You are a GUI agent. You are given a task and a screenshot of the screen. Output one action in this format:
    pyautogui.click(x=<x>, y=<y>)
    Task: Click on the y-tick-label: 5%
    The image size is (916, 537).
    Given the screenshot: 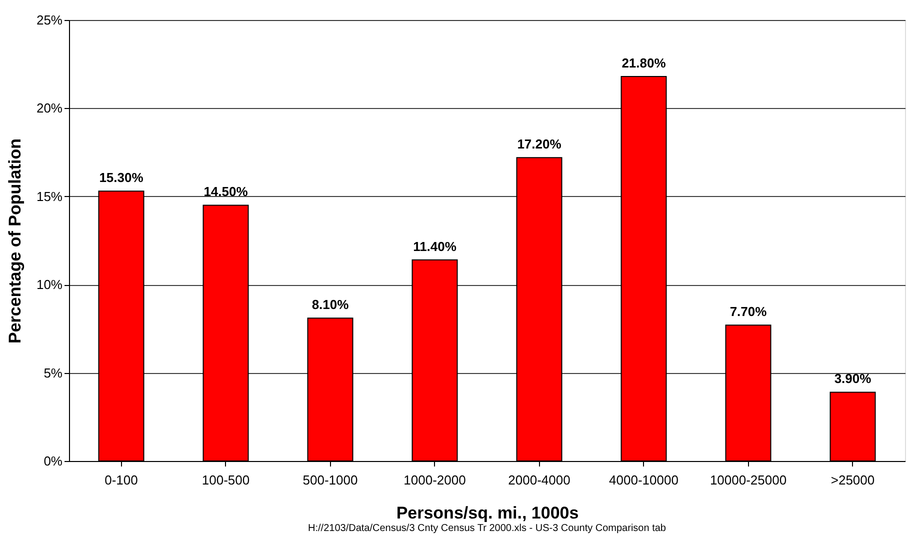 What is the action you would take?
    pyautogui.click(x=53, y=372)
    